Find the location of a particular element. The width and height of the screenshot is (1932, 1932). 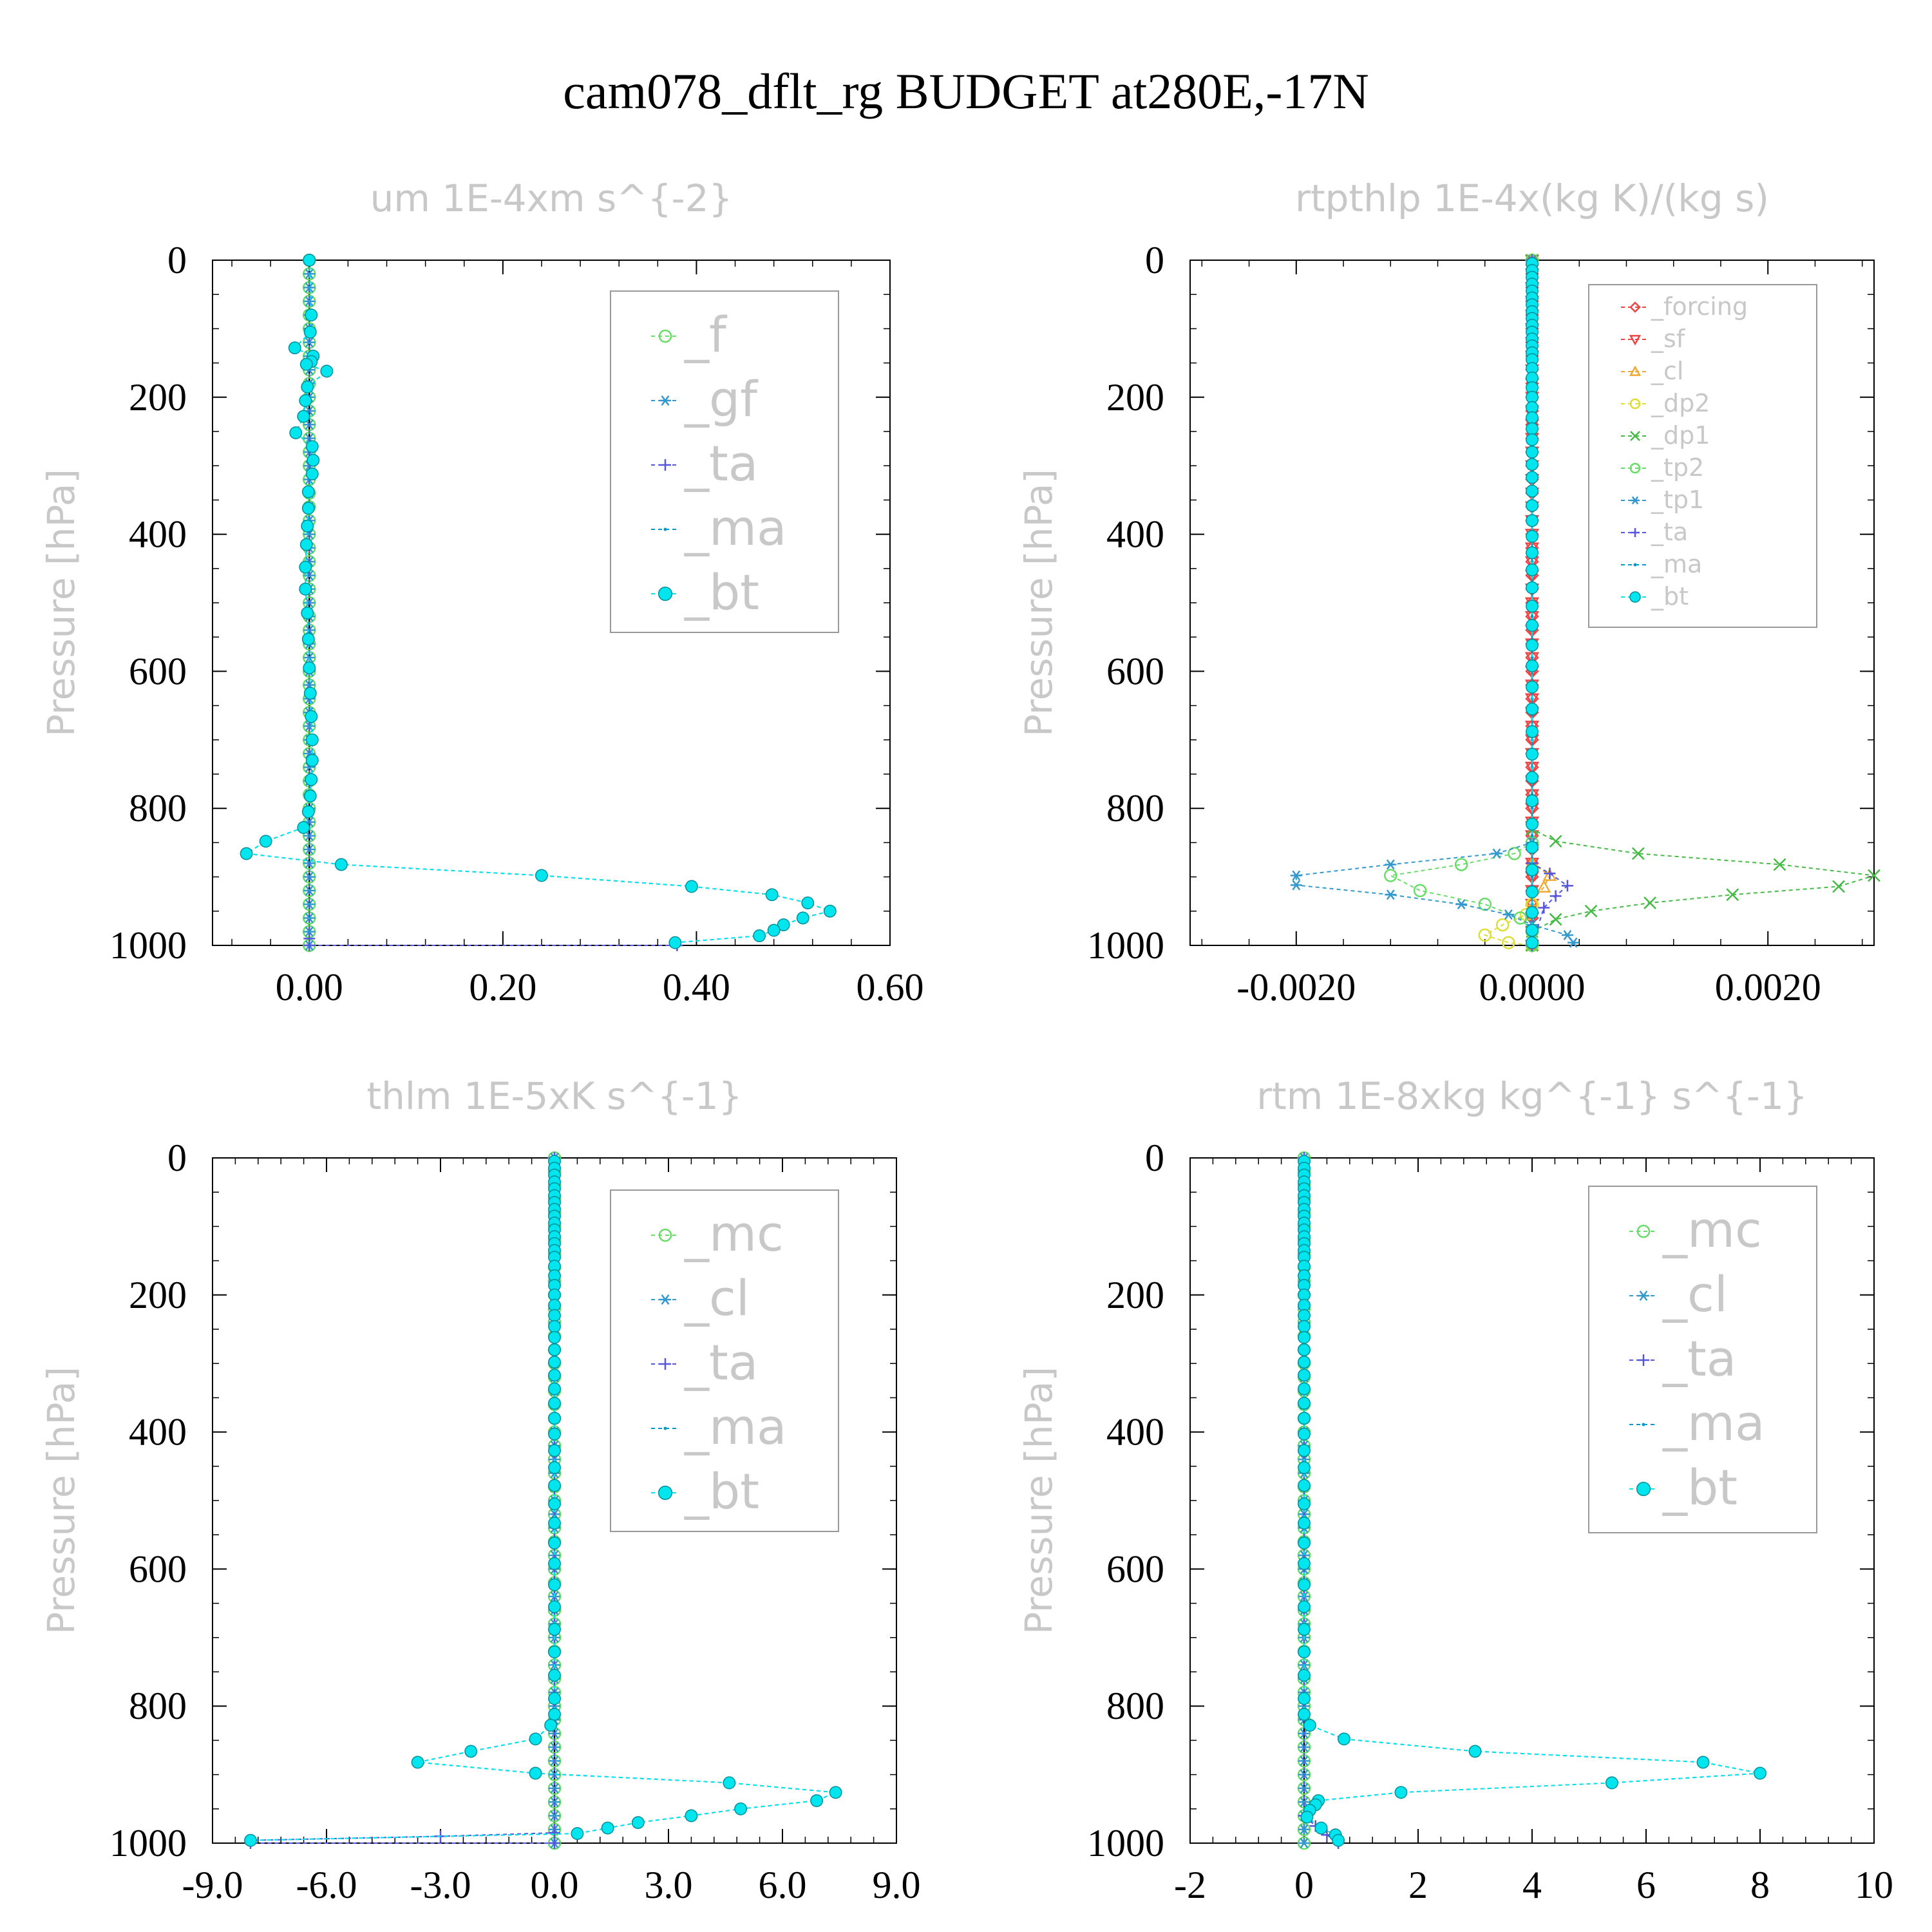

x-tick-label: -3.0 is located at coordinates (441, 1885).